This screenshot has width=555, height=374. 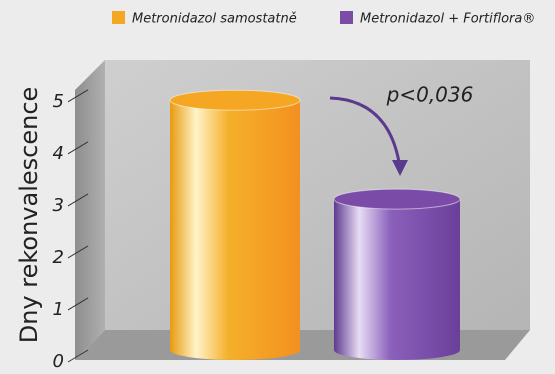 What do you see at coordinates (29, 215) in the screenshot?
I see `y-axis-label: Dny rekonvalescence` at bounding box center [29, 215].